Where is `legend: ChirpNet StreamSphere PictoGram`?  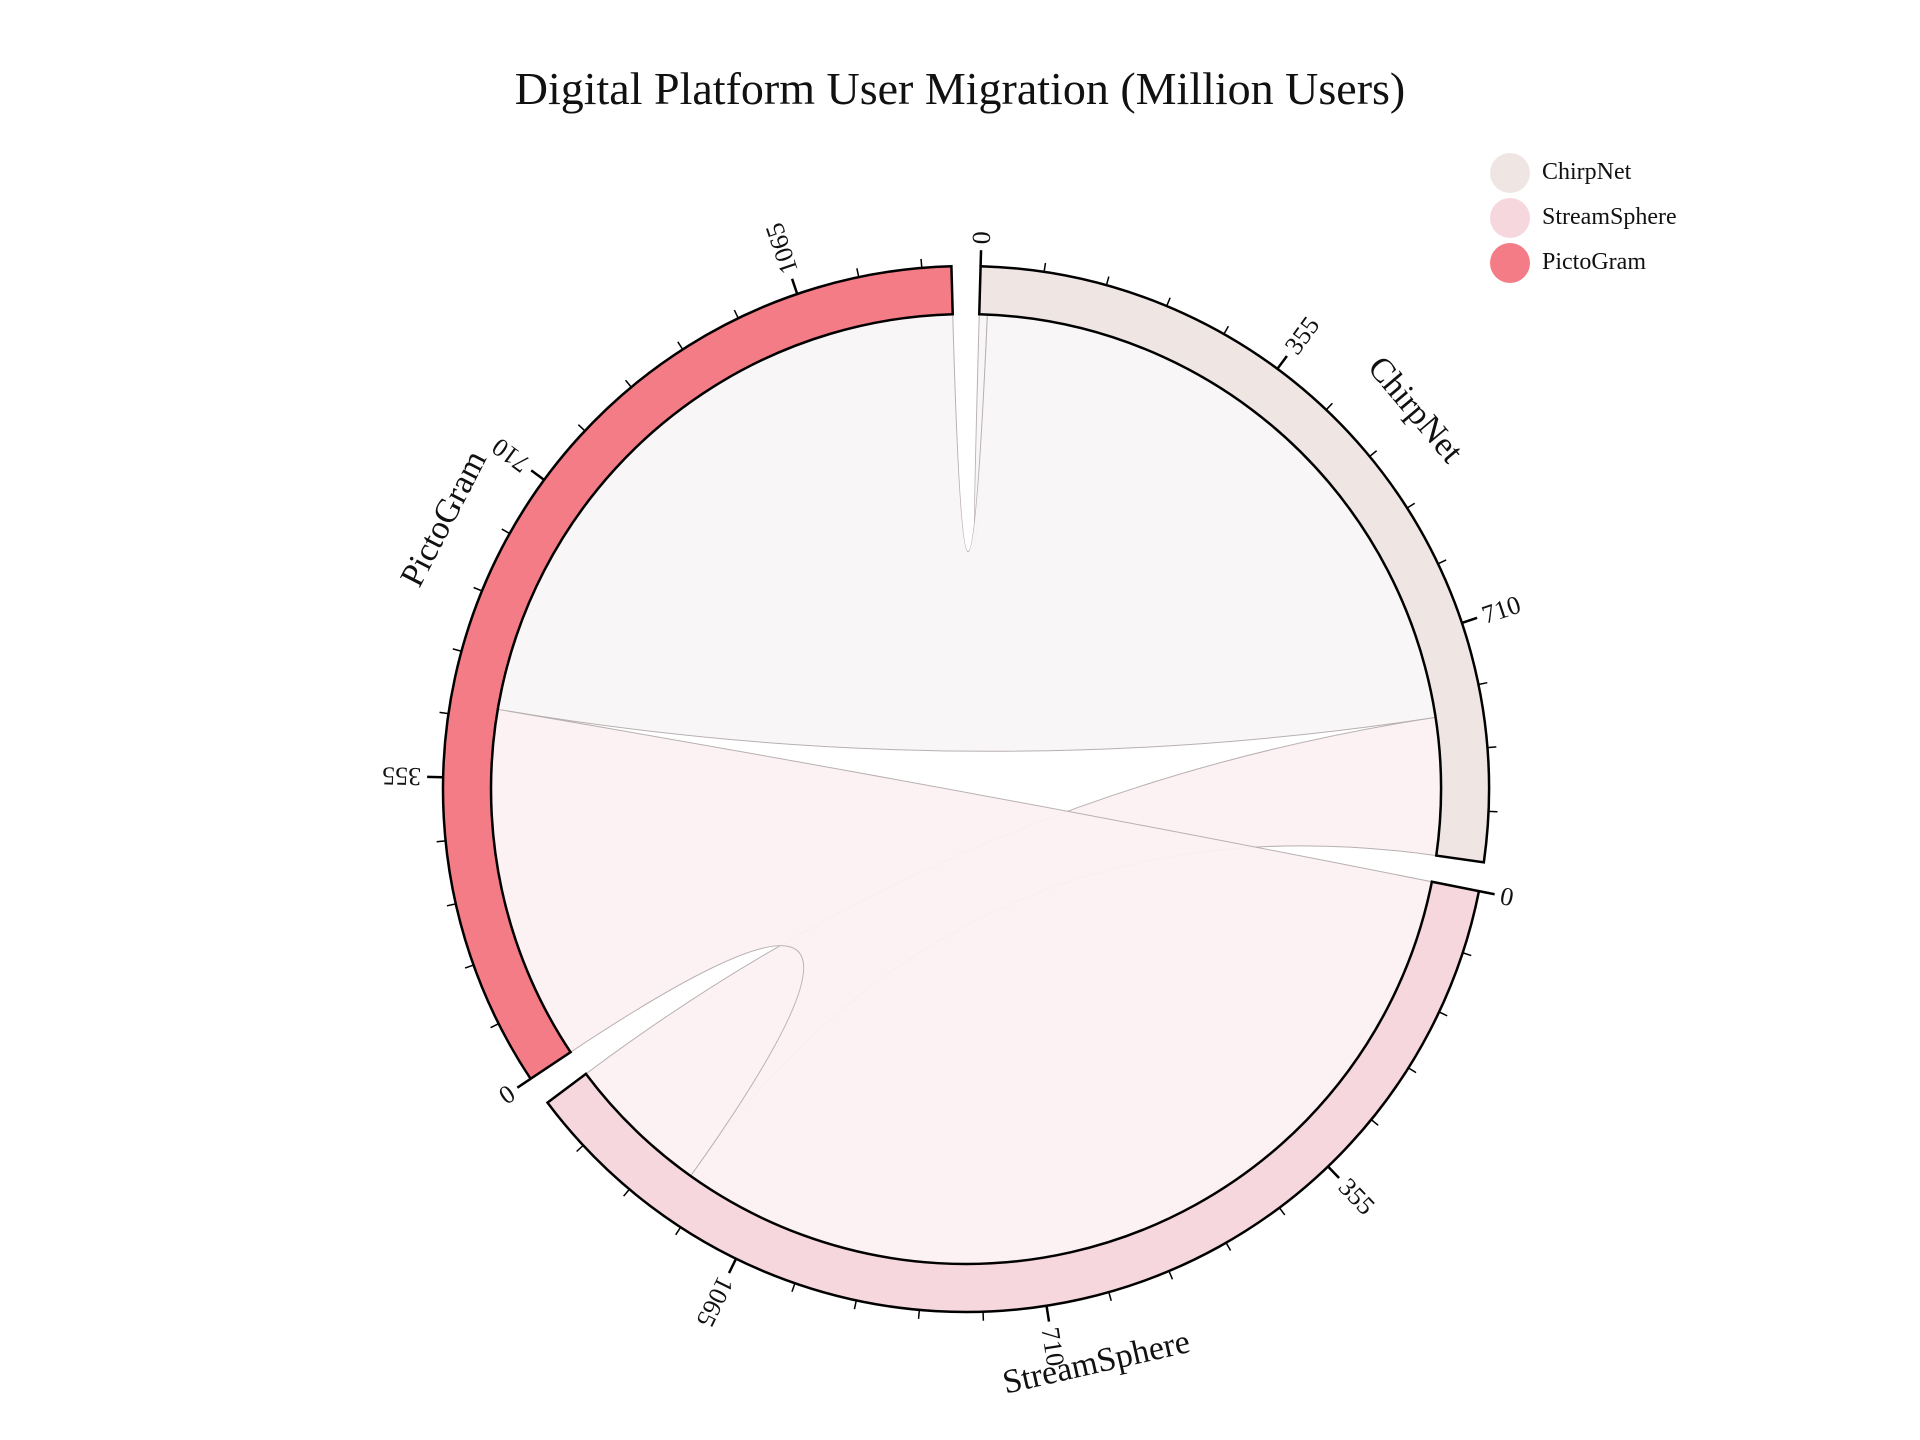 legend: ChirpNet StreamSphere PictoGram is located at coordinates (1583, 217).